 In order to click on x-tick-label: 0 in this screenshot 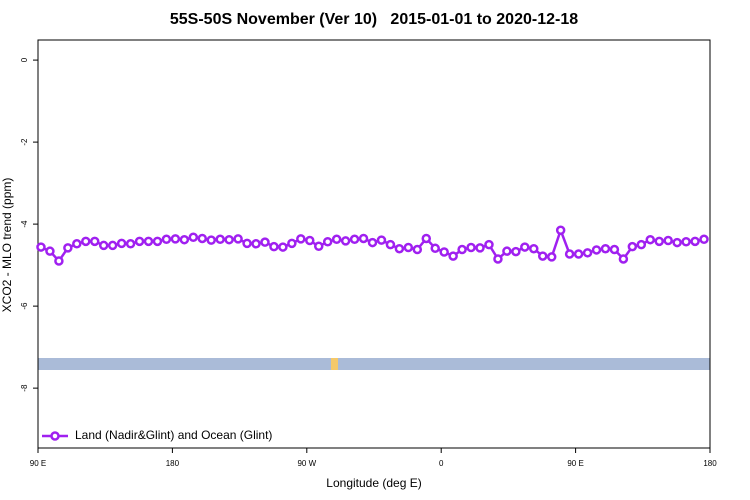, I will do `click(441, 463)`.